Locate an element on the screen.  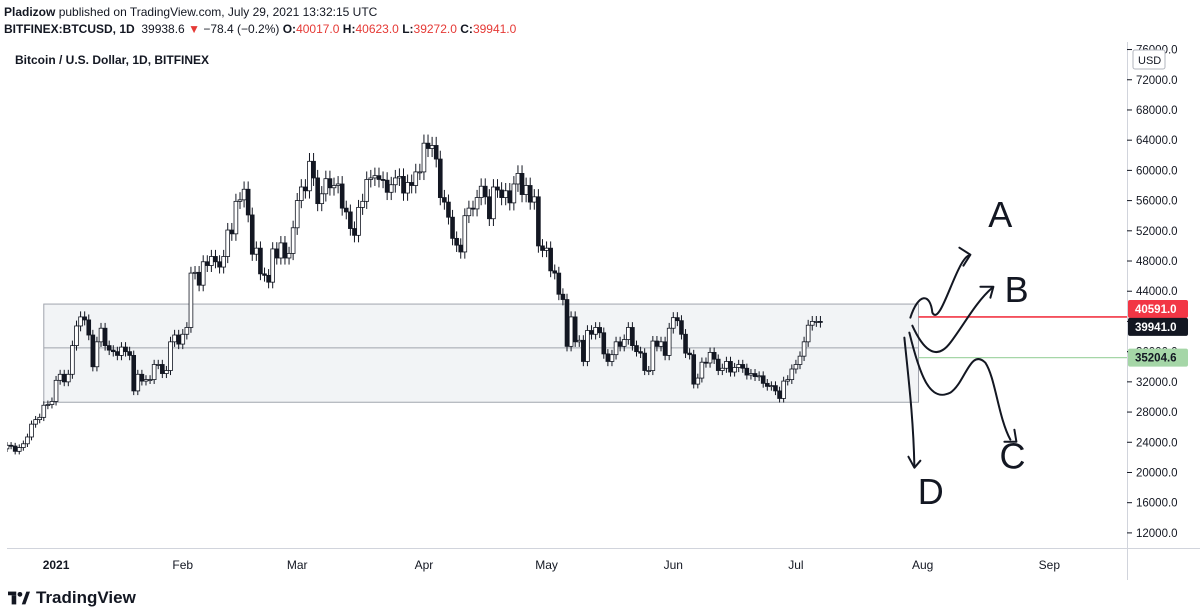
scenario-a-path is located at coordinates (939, 286).